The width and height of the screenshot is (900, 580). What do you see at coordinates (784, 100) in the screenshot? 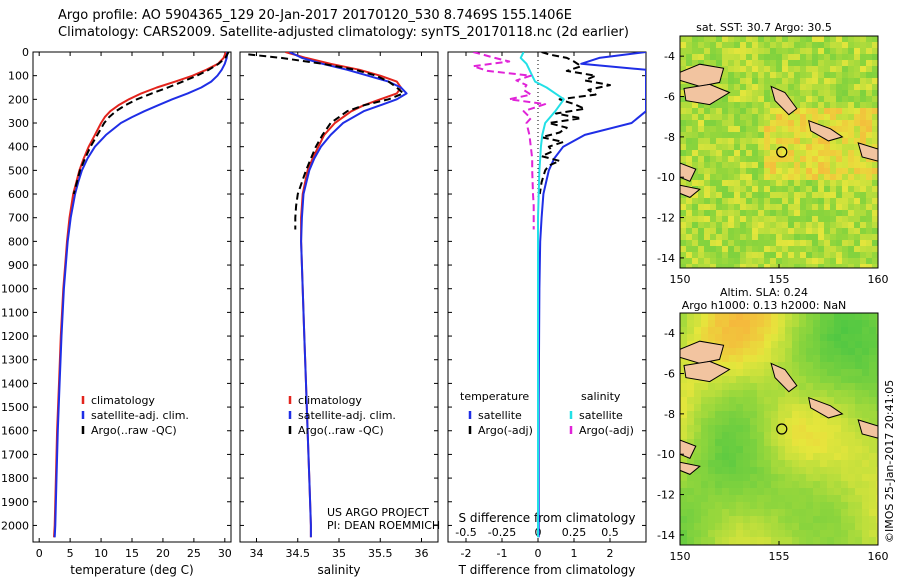
I see `map-landmass` at bounding box center [784, 100].